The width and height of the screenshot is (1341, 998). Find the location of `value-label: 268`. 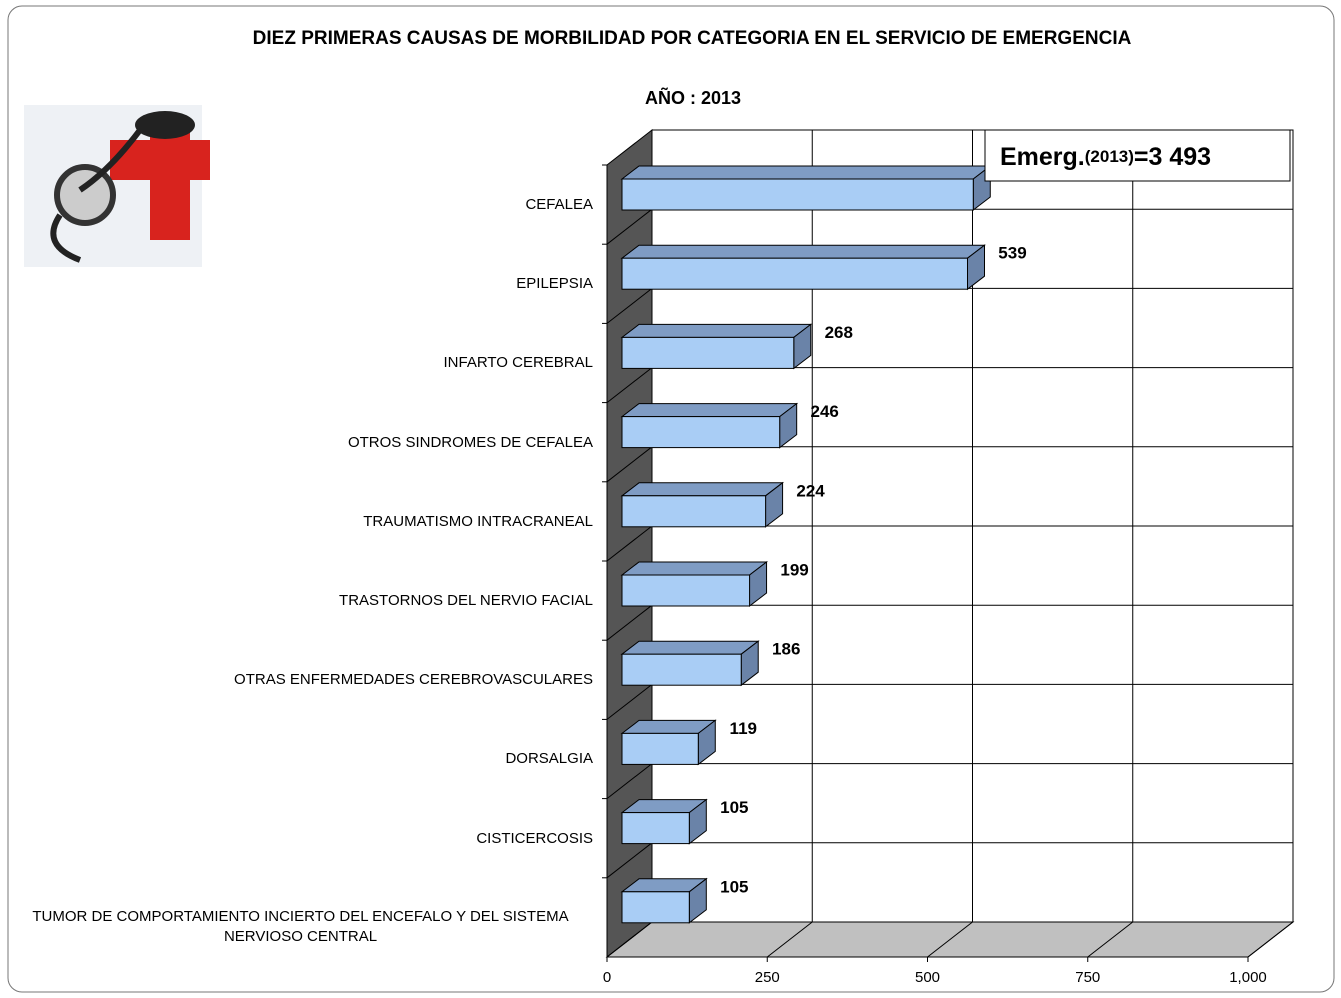

value-label: 268 is located at coordinates (839, 332).